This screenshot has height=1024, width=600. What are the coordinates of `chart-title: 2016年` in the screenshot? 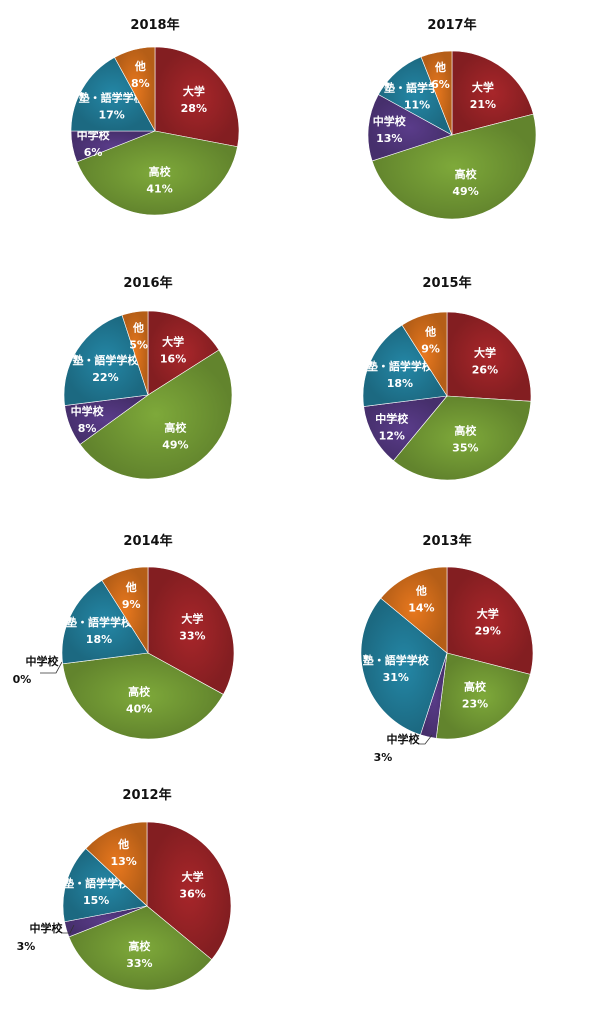 It's located at (148, 283).